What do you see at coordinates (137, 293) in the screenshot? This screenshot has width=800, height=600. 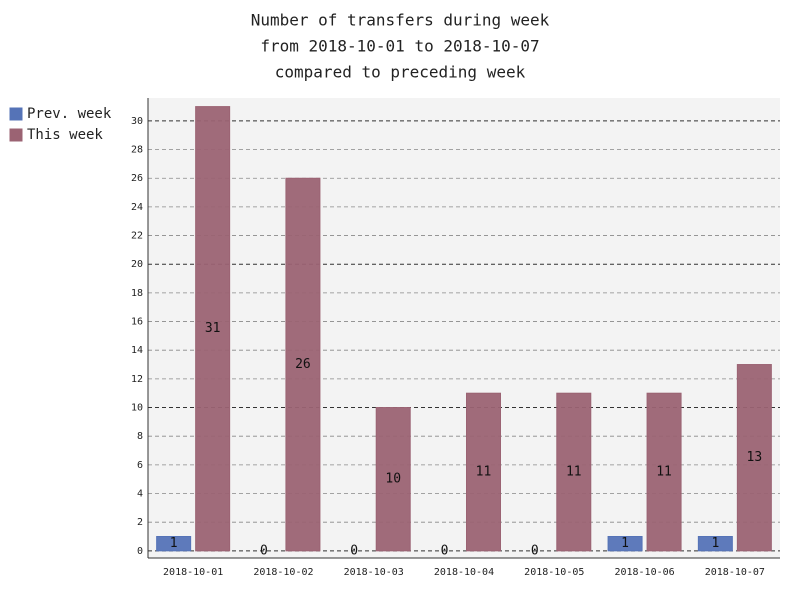 I see `y-tick-label: 18` at bounding box center [137, 293].